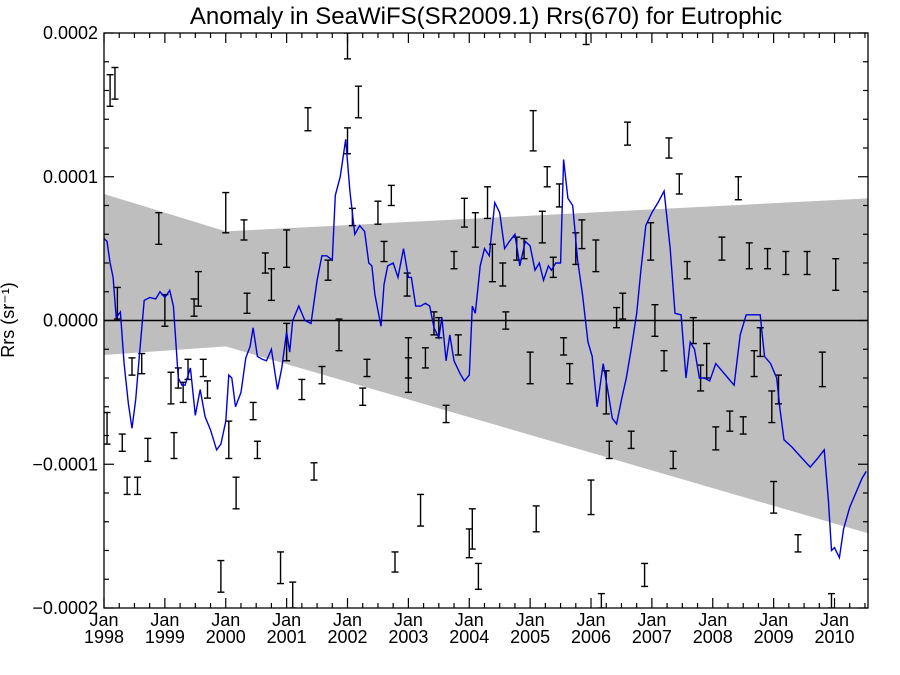 Image resolution: width=900 pixels, height=675 pixels. What do you see at coordinates (408, 637) in the screenshot?
I see `x-tick-year-label: 2003` at bounding box center [408, 637].